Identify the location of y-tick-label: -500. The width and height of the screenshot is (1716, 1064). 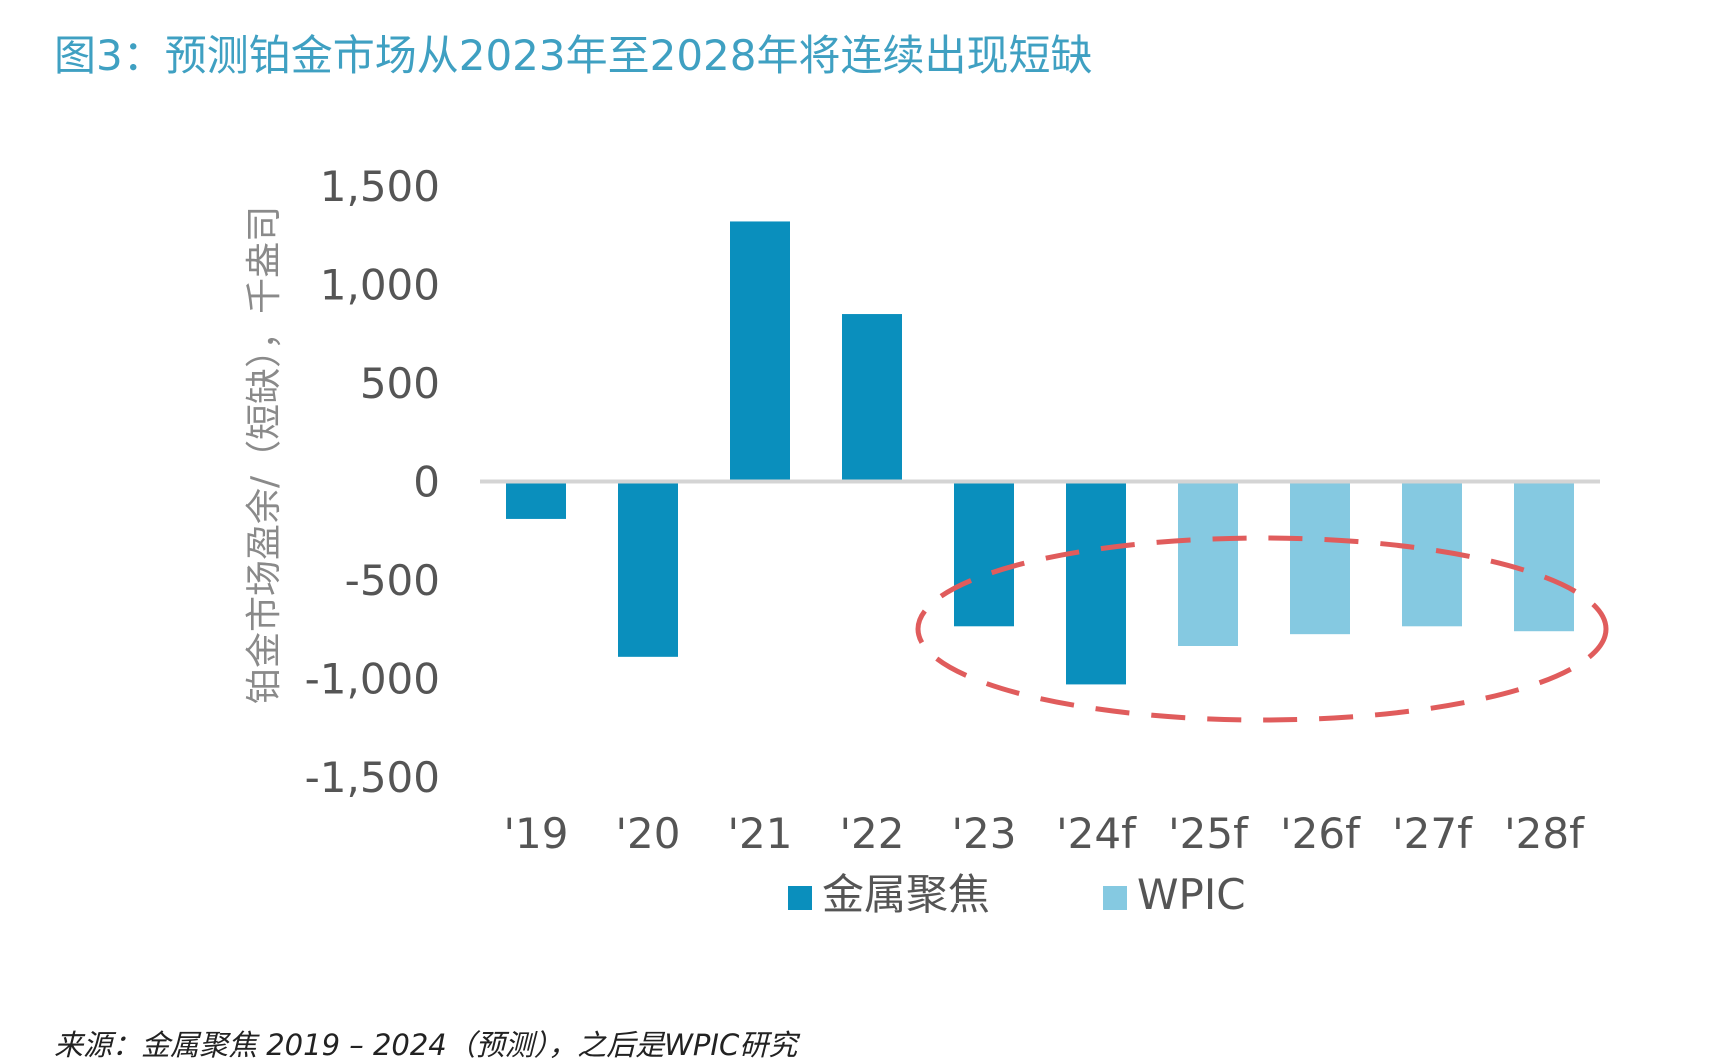
(392, 580).